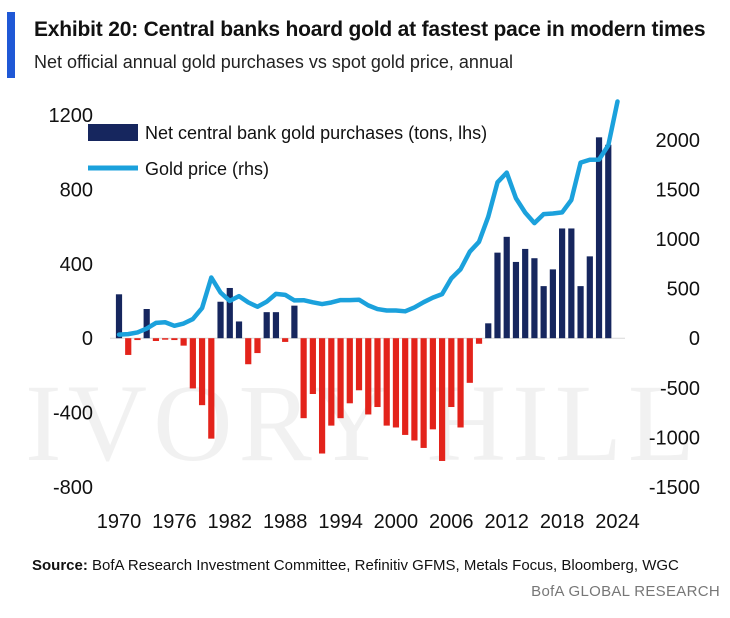  I want to click on x-tick-label: 2024, so click(617, 522).